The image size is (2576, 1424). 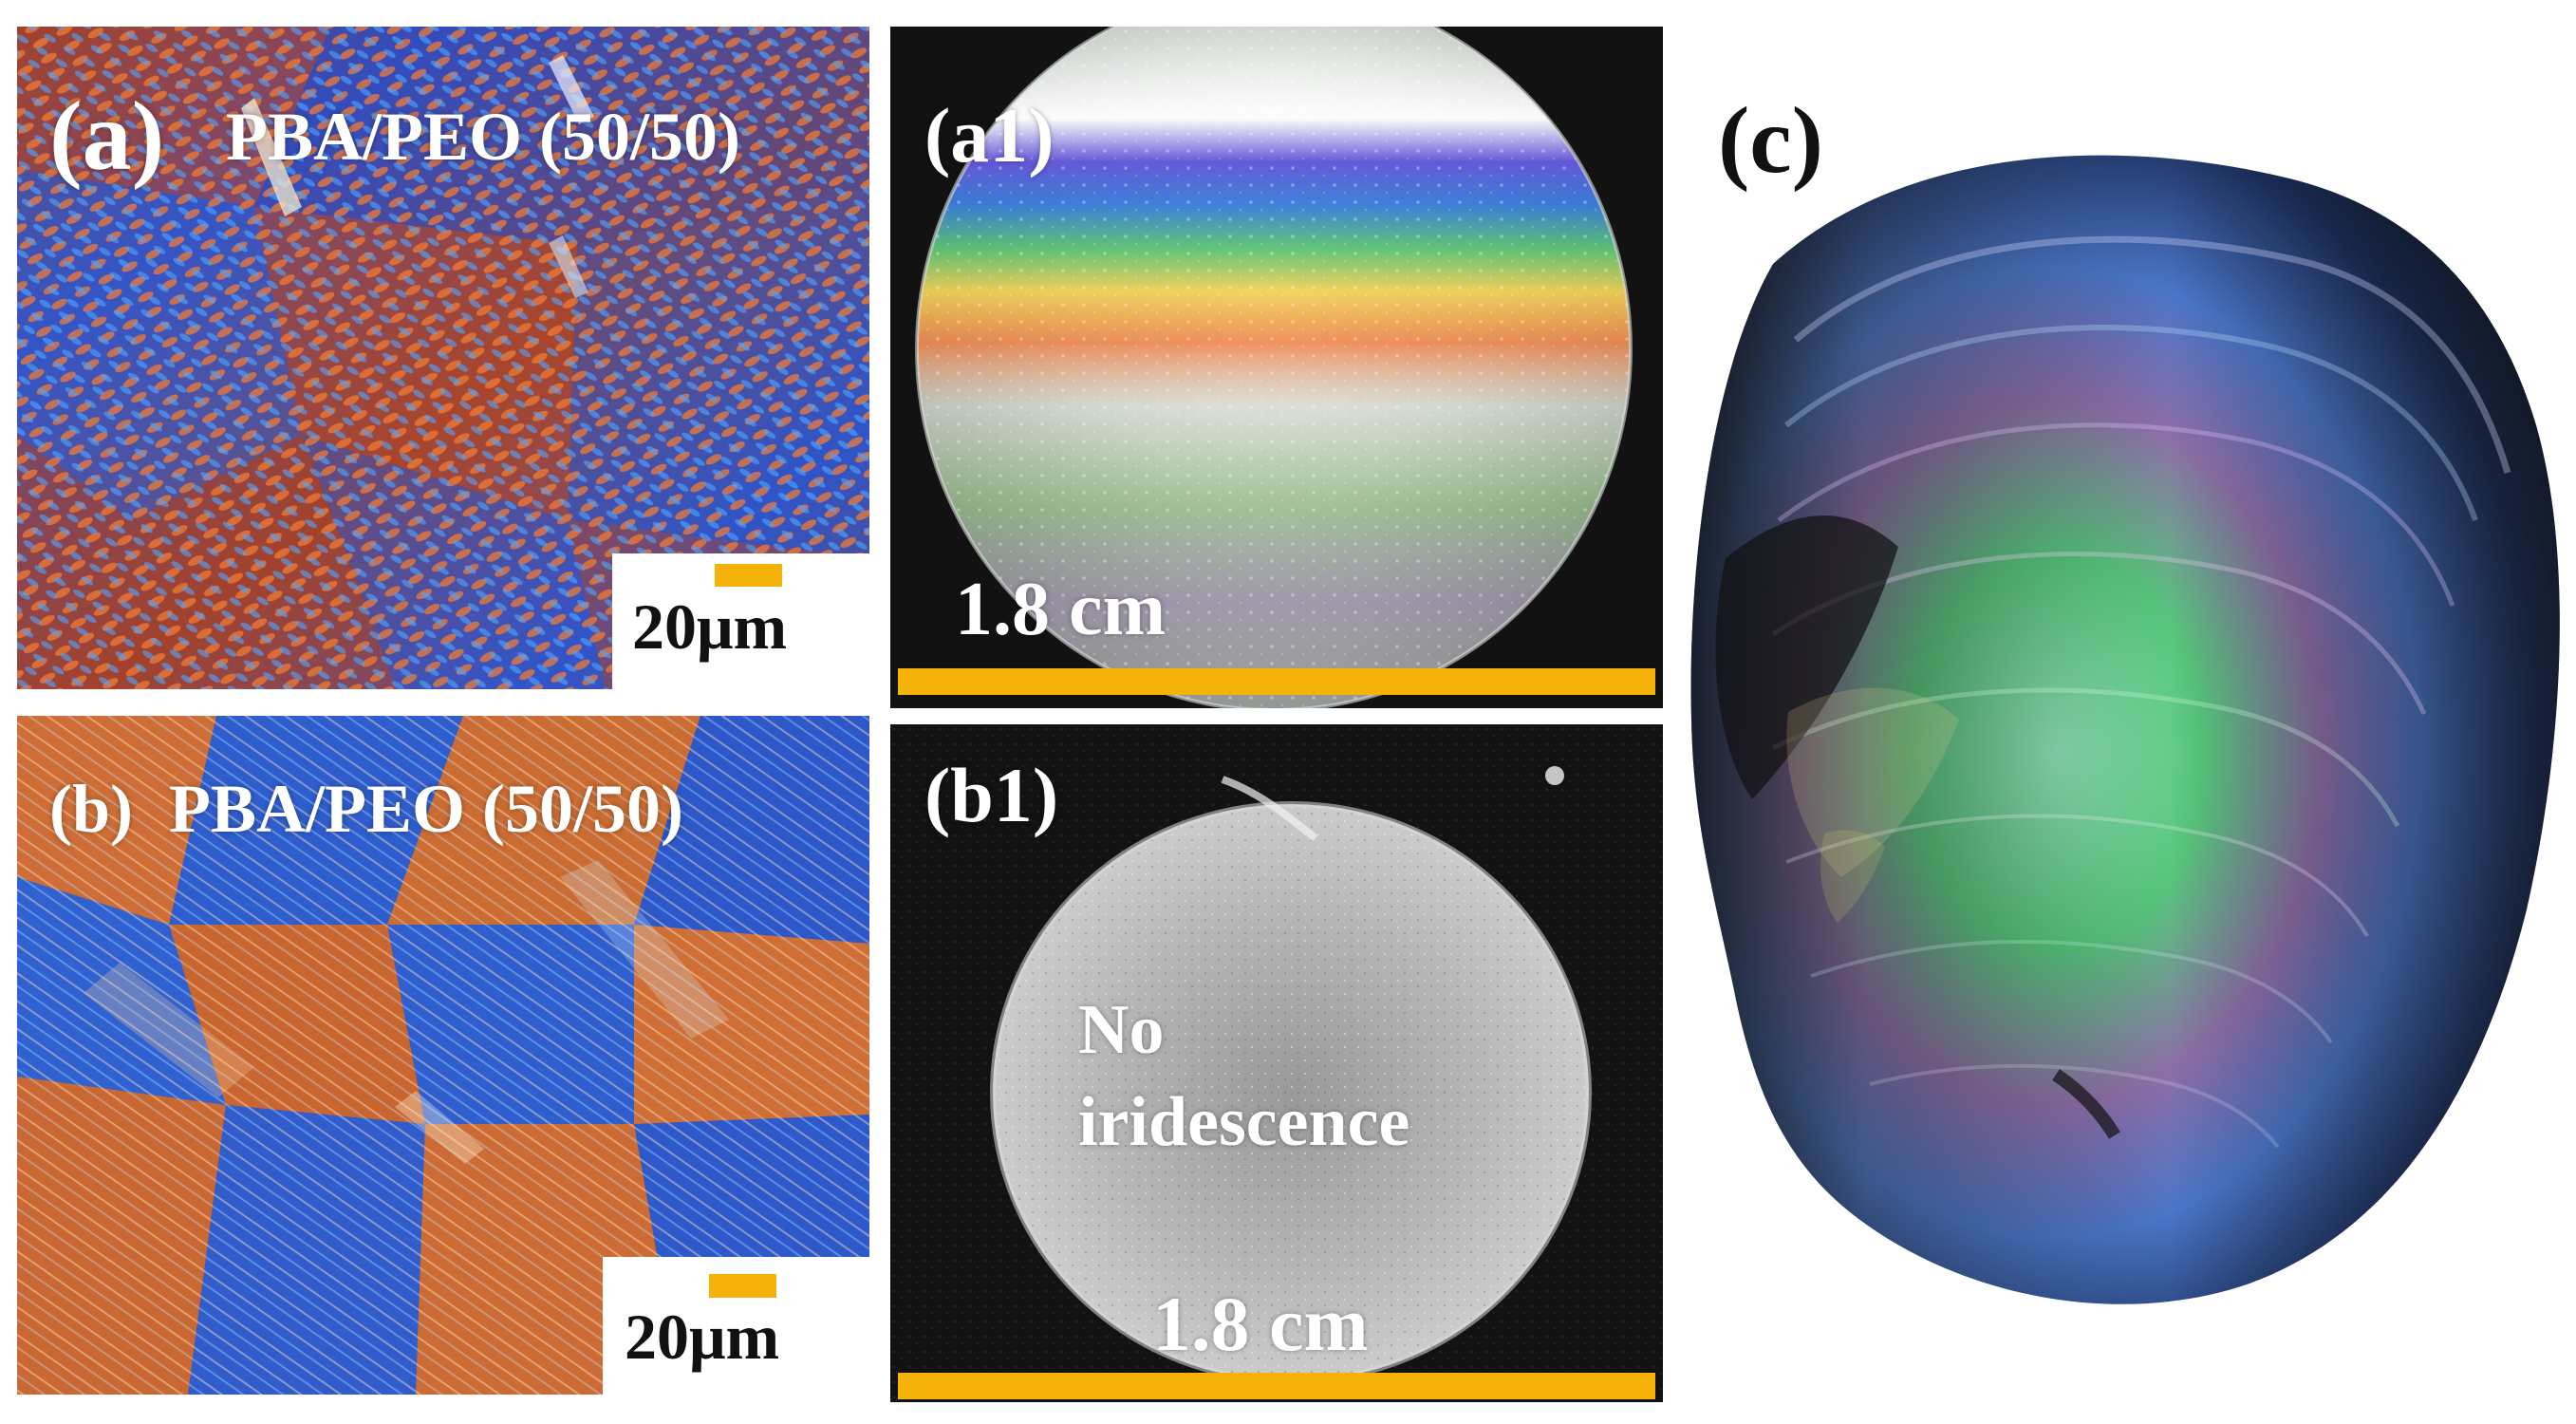 I want to click on panel-a1-photo: (a1) 1.8 cm, so click(x=1277, y=367).